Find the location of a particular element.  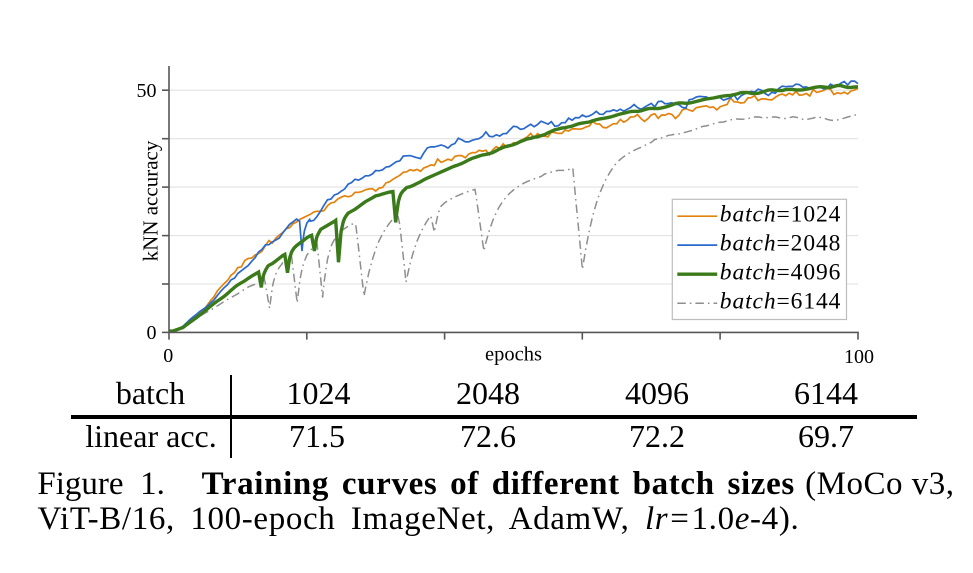

svg-text: 50 is located at coordinates (147, 91).